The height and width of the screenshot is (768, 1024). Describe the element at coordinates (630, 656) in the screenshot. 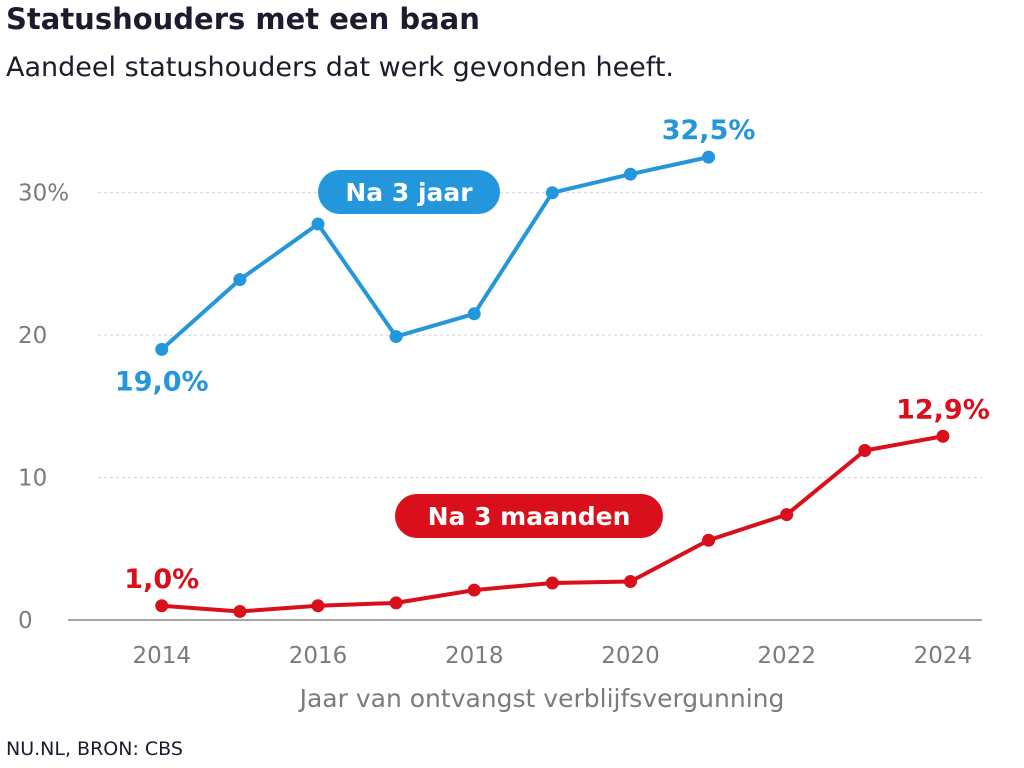

I see `x-tick-label: 2020` at that location.